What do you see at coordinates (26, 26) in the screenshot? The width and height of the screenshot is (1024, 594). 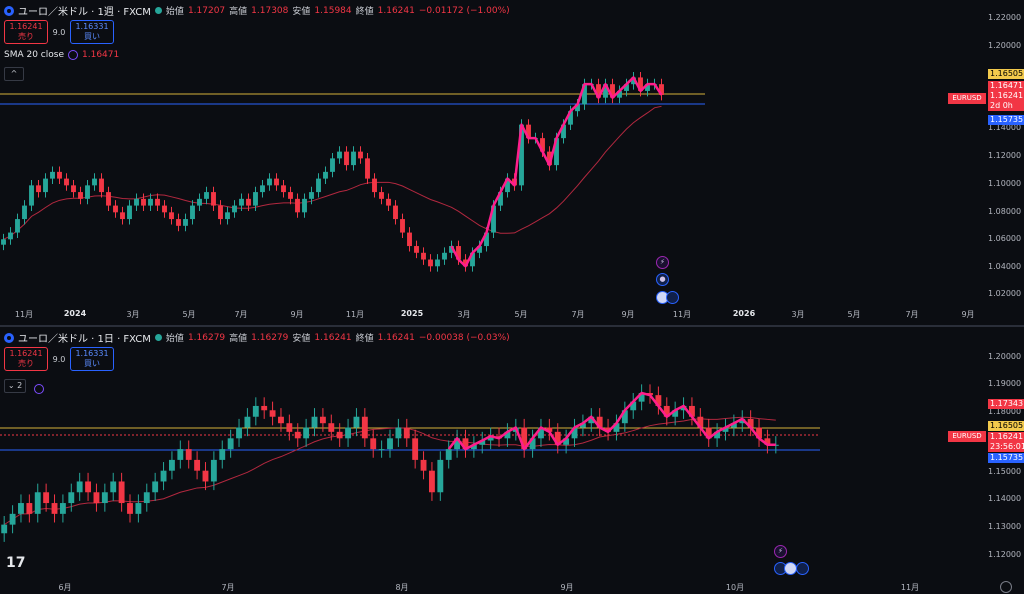 I see `sell-price: 1.16241` at bounding box center [26, 26].